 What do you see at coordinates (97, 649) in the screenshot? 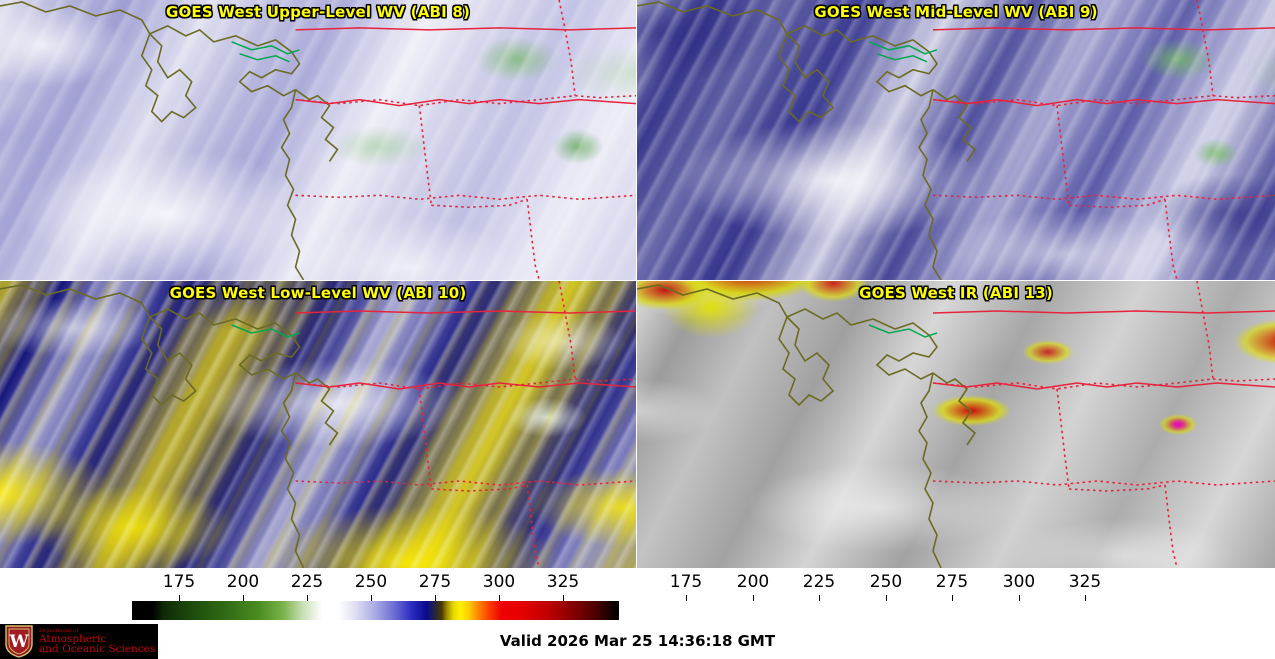
I see `logo-line-2: and Oceanic Sciences` at bounding box center [97, 649].